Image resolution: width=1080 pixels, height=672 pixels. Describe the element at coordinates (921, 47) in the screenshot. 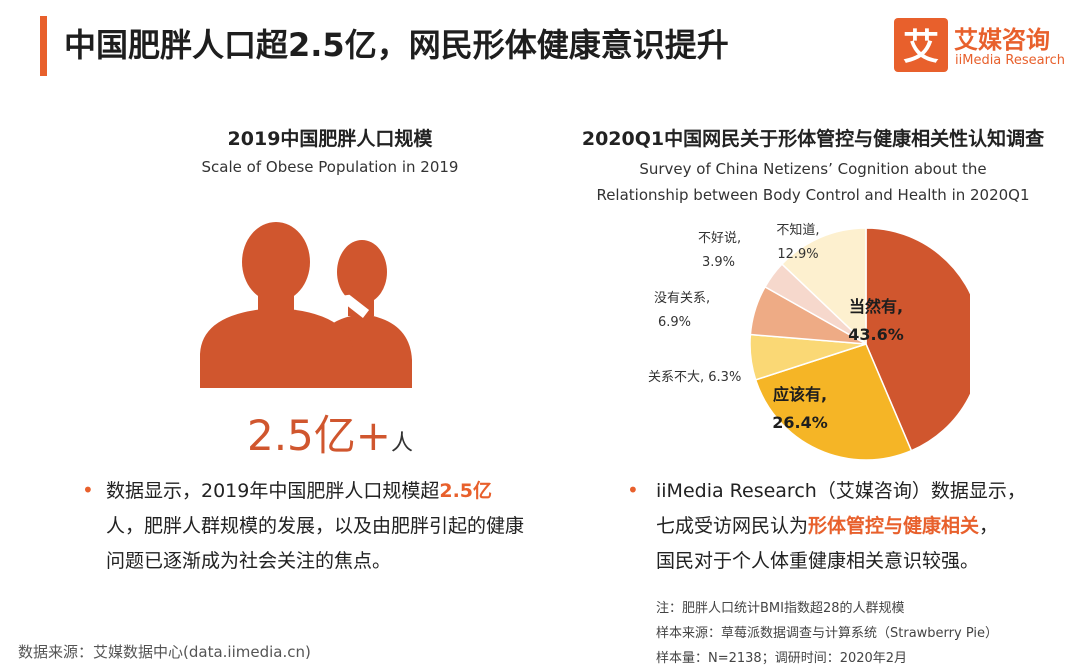

I see `logo-mark-text: 艾` at that location.